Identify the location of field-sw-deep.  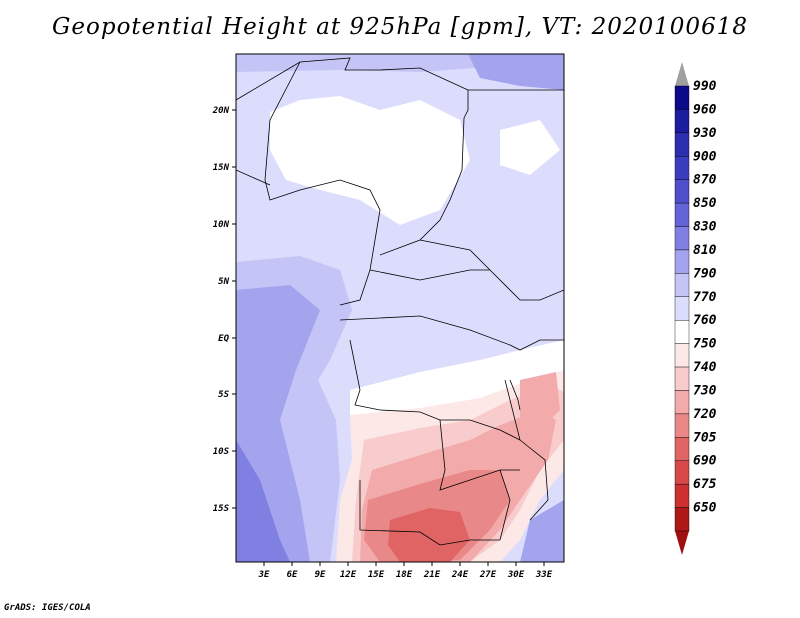
(263, 501).